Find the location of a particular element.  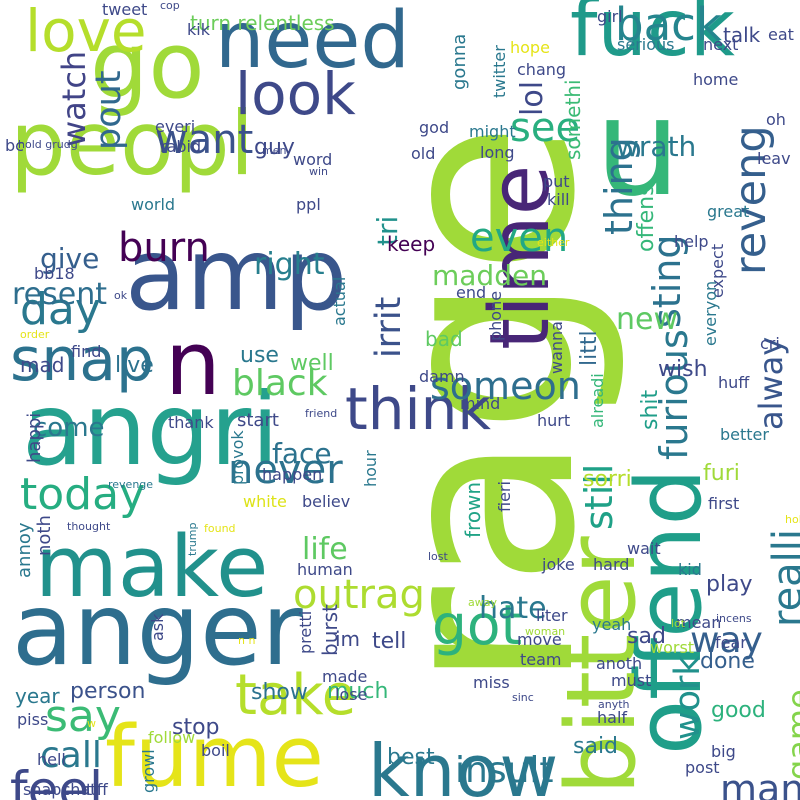

word-turn-relentless: turn relentless is located at coordinates (262, 23).